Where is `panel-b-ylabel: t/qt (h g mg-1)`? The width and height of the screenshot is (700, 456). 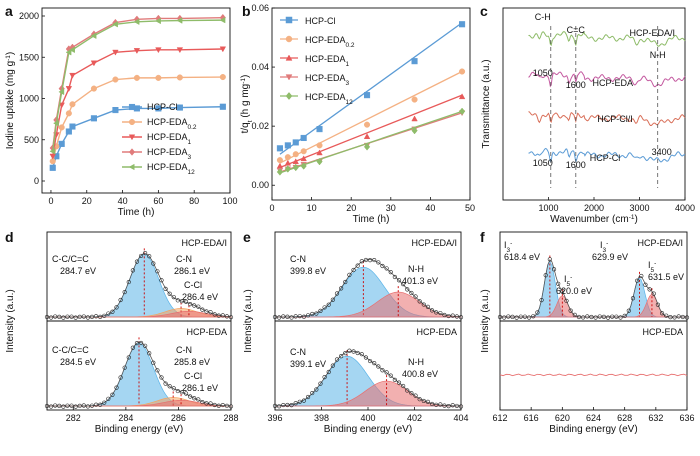
panel-b-ylabel: t/qt (h g mg-1) is located at coordinates (247, 104).